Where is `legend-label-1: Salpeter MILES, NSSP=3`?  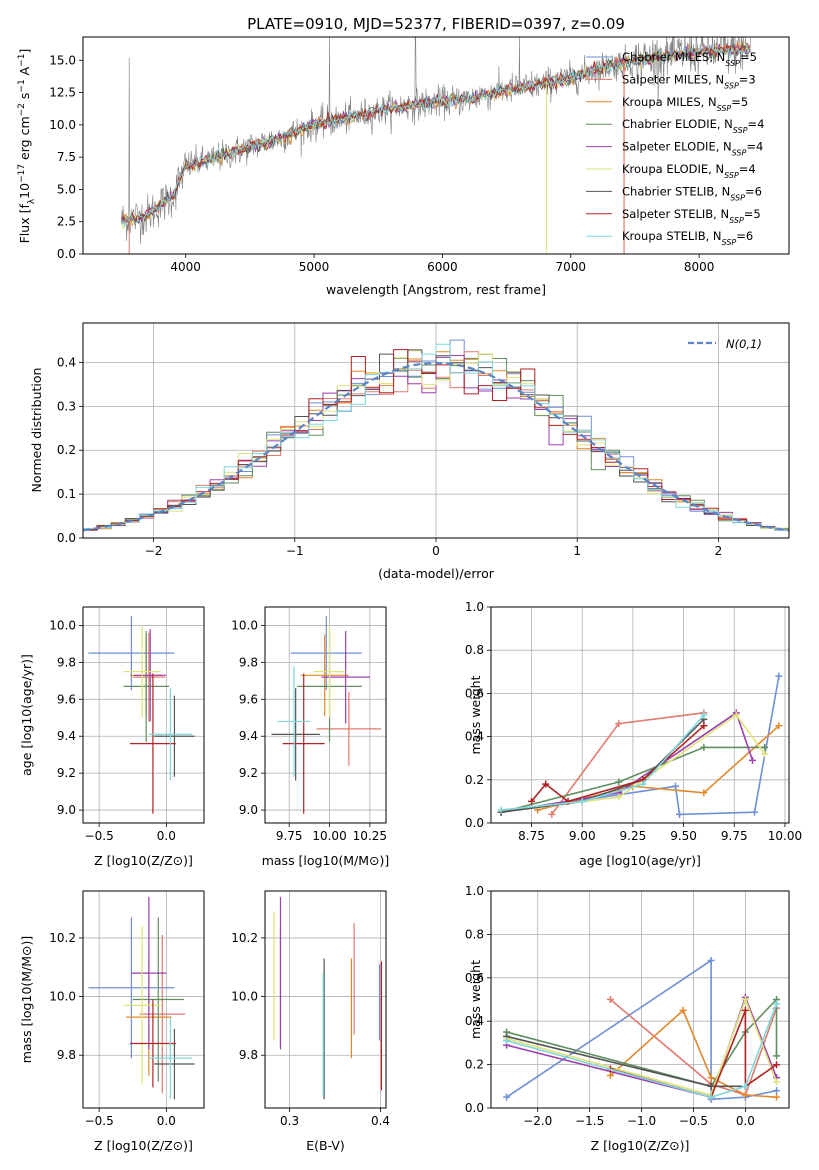
legend-label-1: Salpeter MILES, NSSP=3 is located at coordinates (689, 81).